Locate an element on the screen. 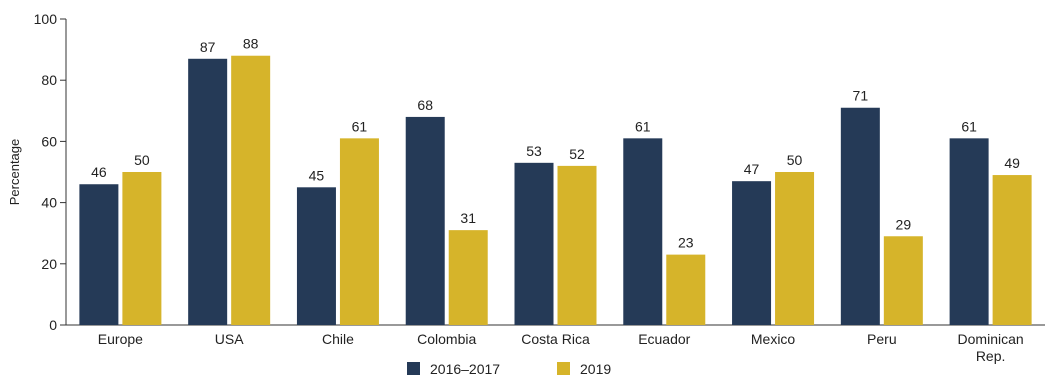  data-label: 31 is located at coordinates (468, 218).